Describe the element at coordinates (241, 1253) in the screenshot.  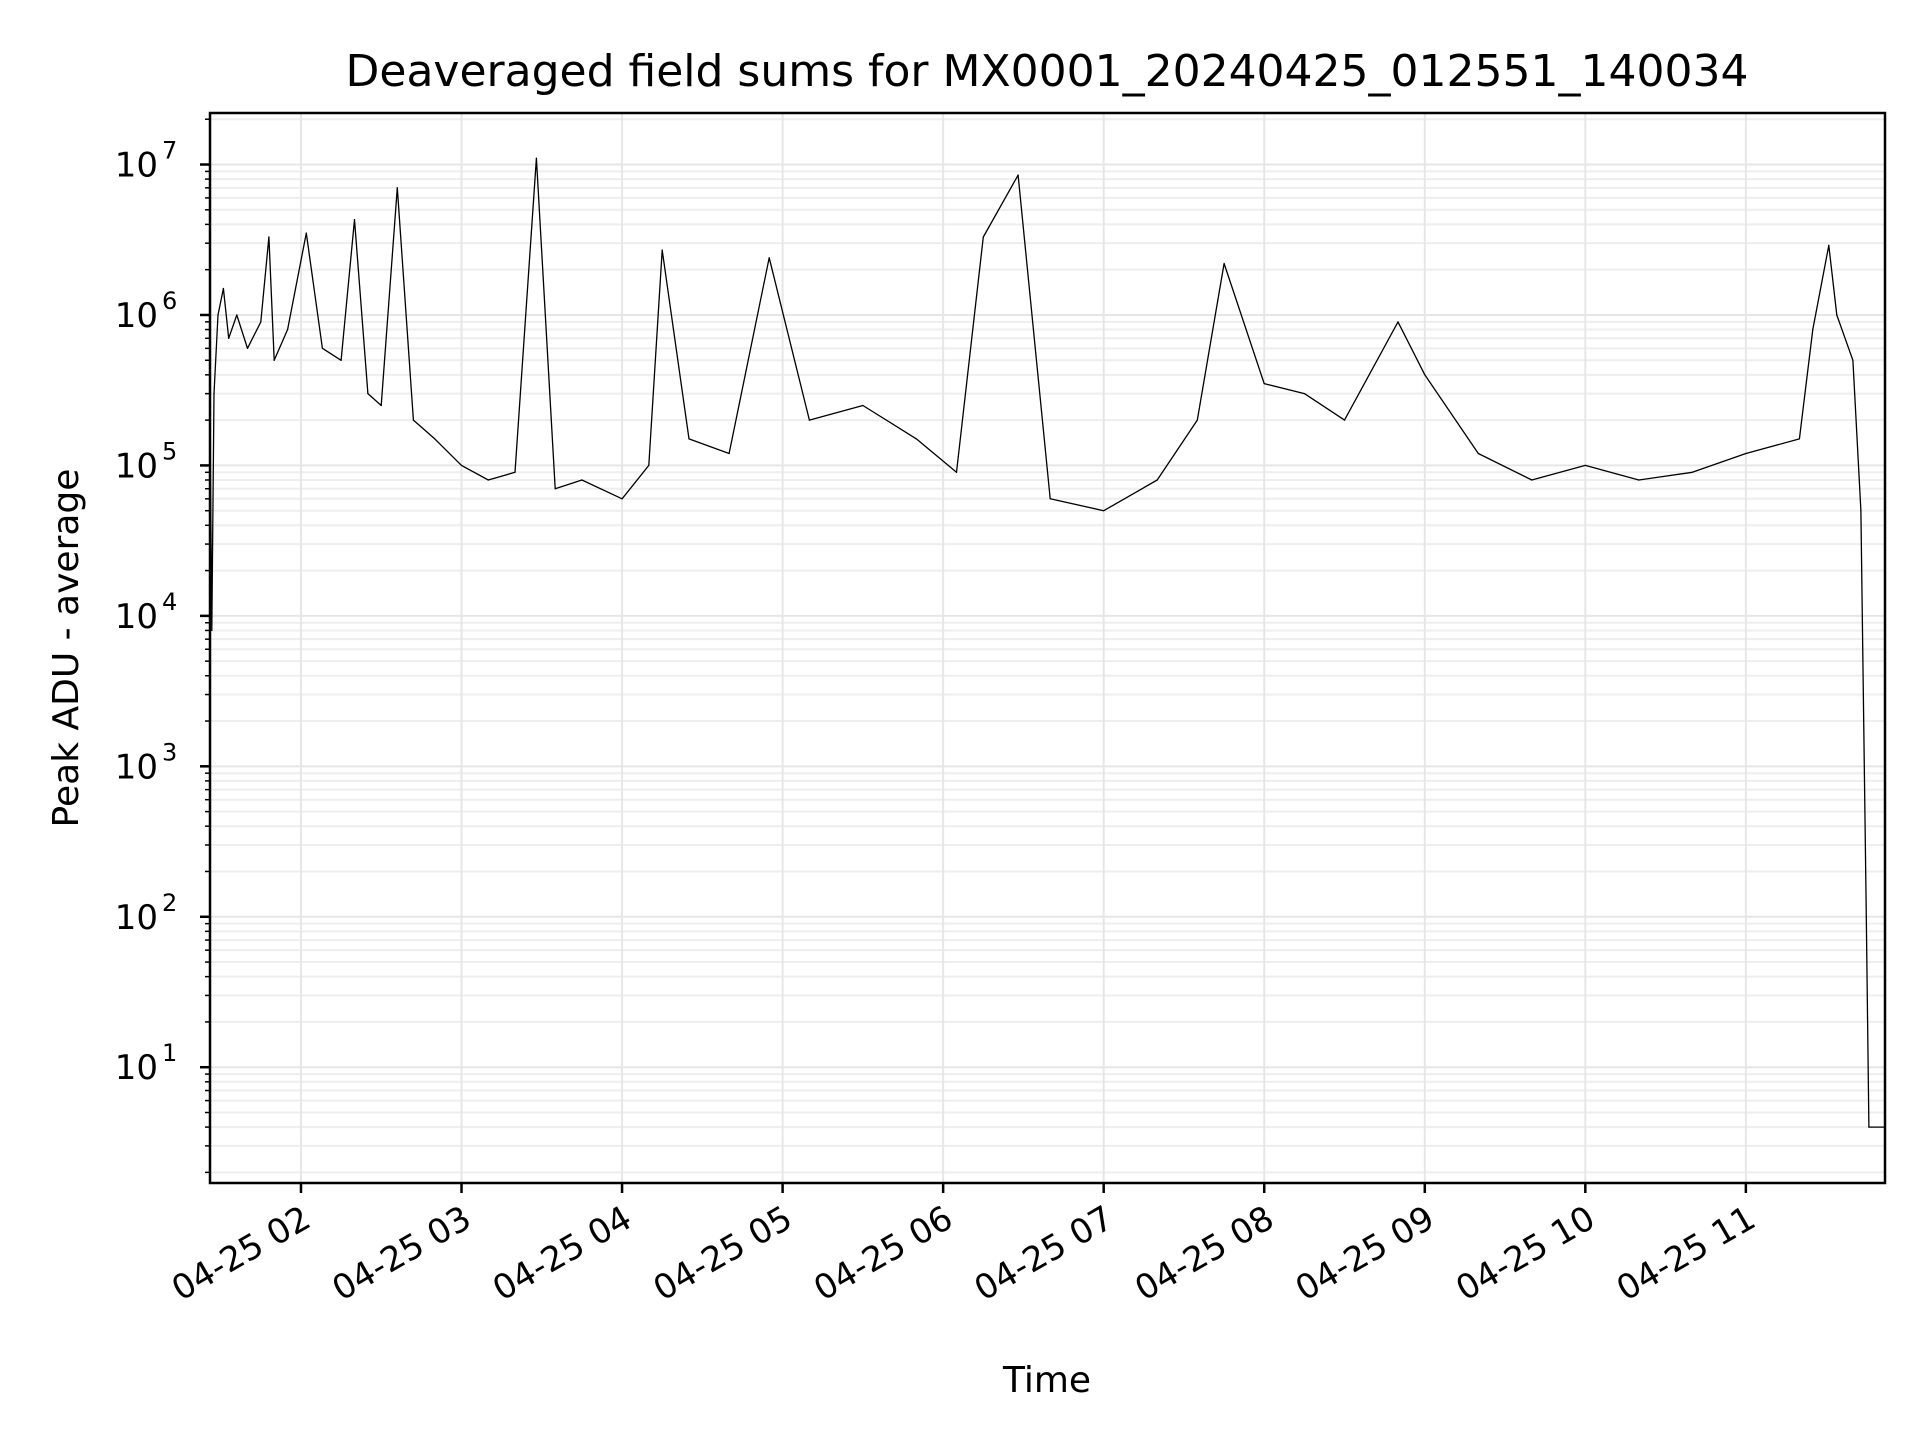
I see `x-tick-label: 04-25 02` at that location.